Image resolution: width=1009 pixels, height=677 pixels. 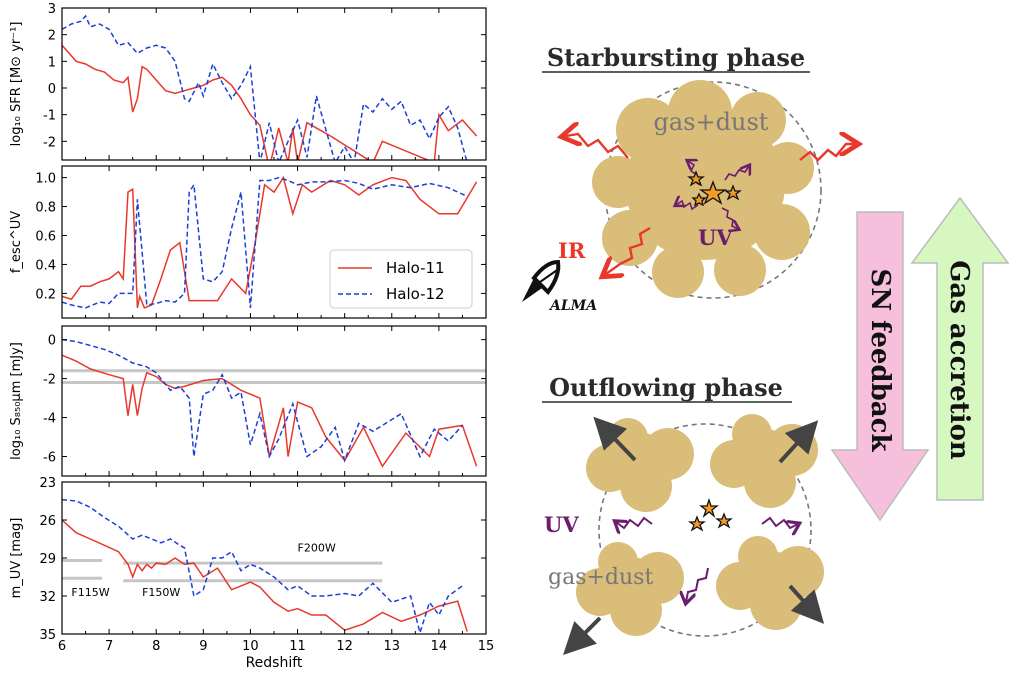 What do you see at coordinates (16, 558) in the screenshot?
I see `y-axis-label: m_UV [mag]` at bounding box center [16, 558].